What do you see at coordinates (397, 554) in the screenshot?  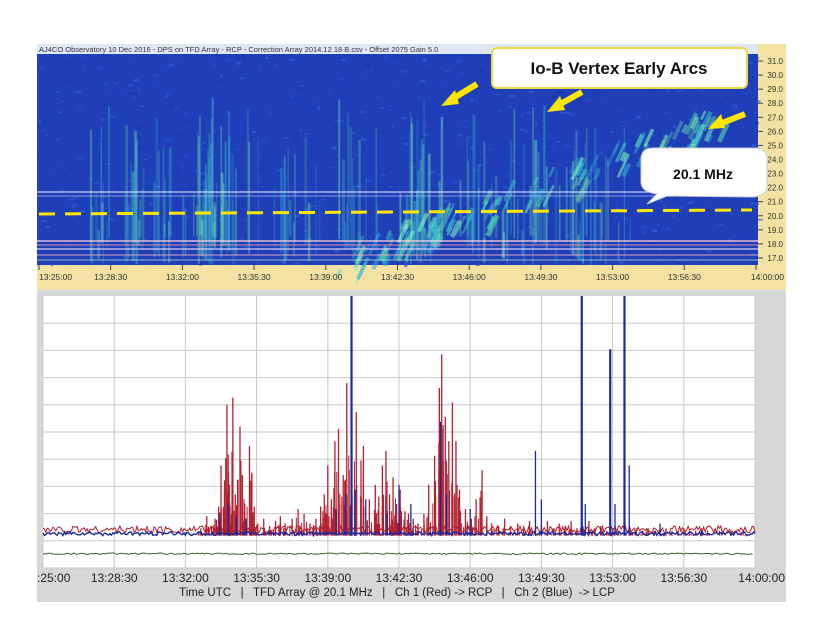 I see `series-baseline` at bounding box center [397, 554].